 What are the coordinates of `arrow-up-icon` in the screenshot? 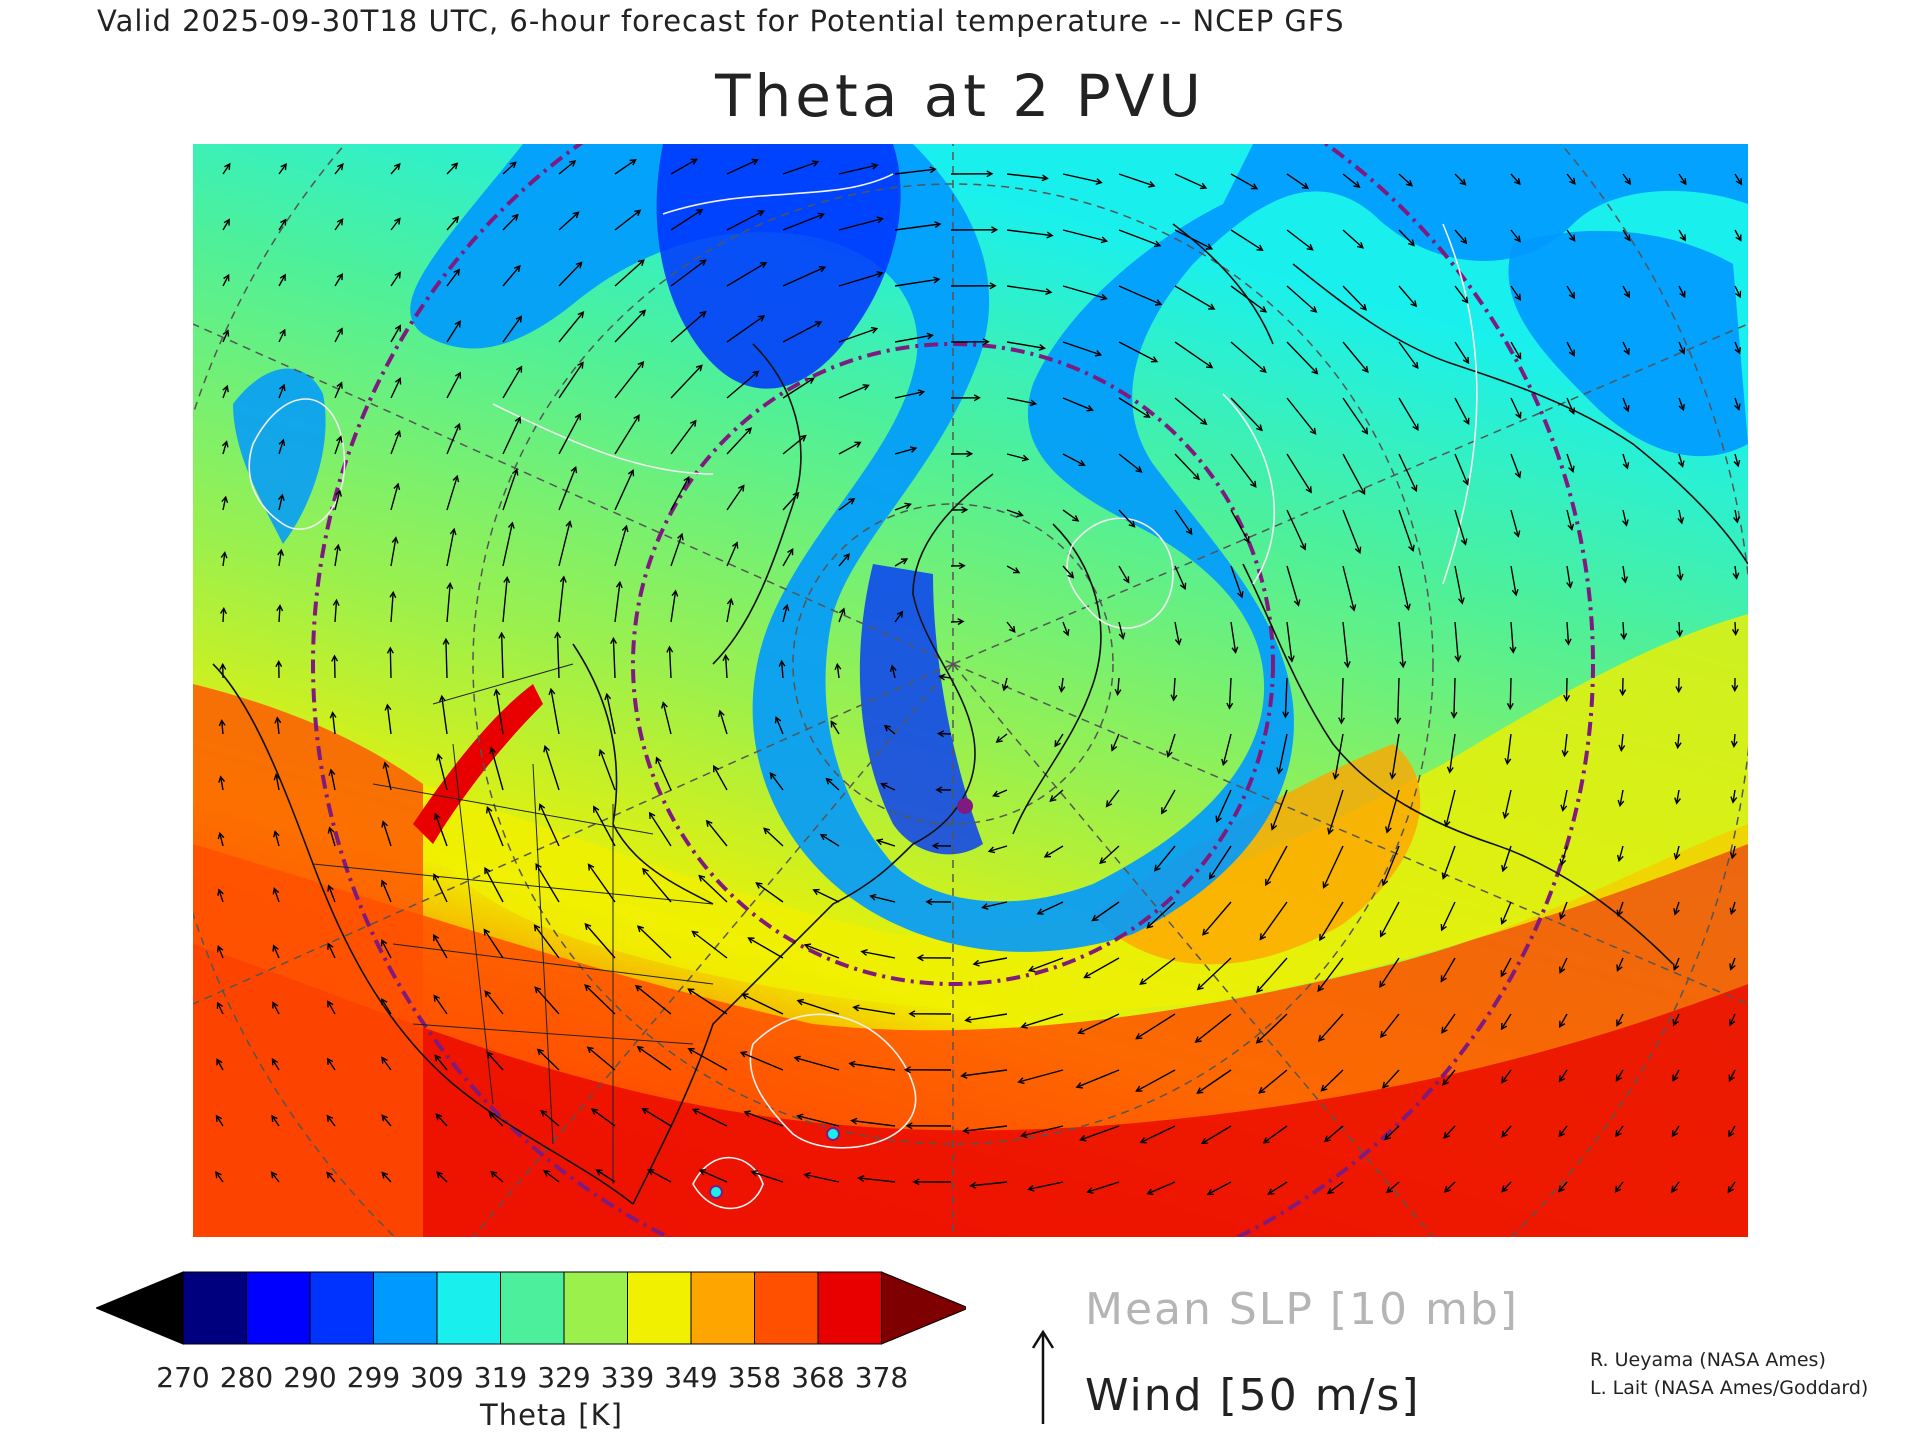 It's located at (1043, 1376).